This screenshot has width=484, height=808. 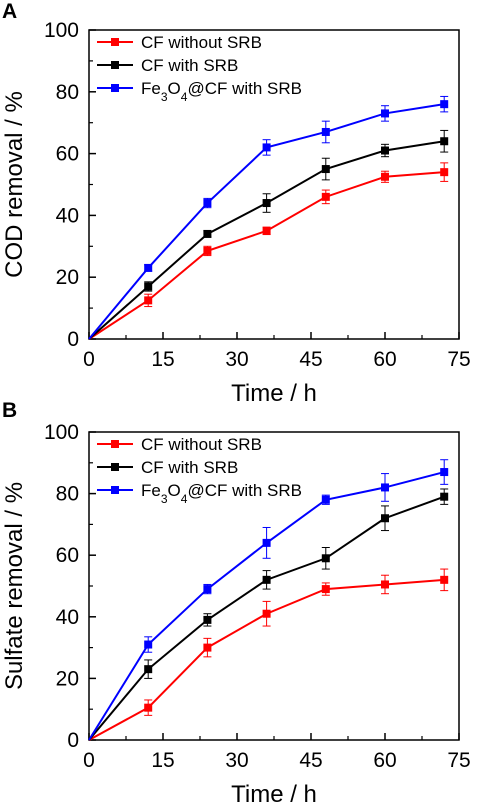 I want to click on panel-label: A, so click(x=9, y=11).